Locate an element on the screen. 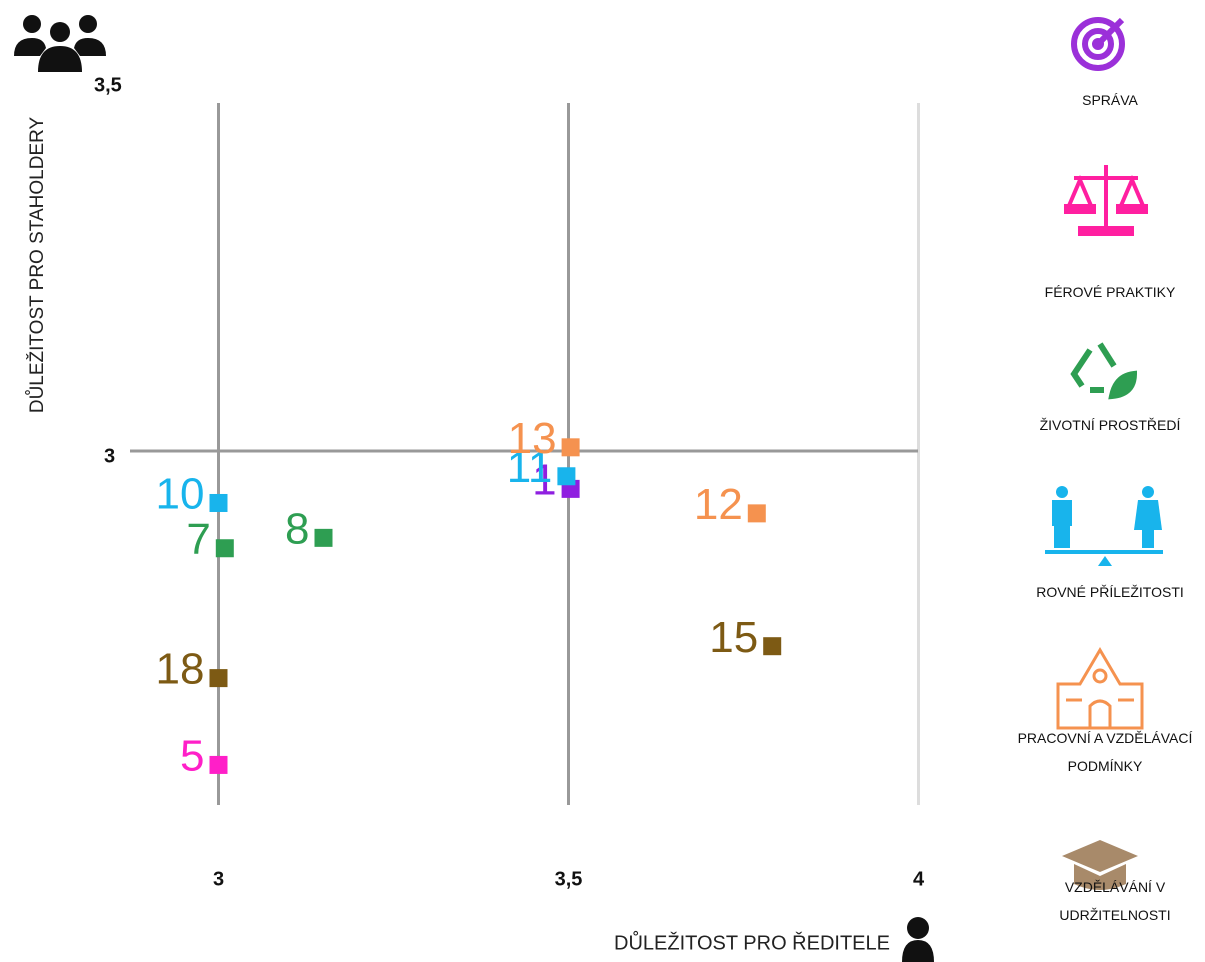 The image size is (1205, 962). legend-entry: ROVNÉ PŘÍLEŽITOSTI is located at coordinates (1110, 592).